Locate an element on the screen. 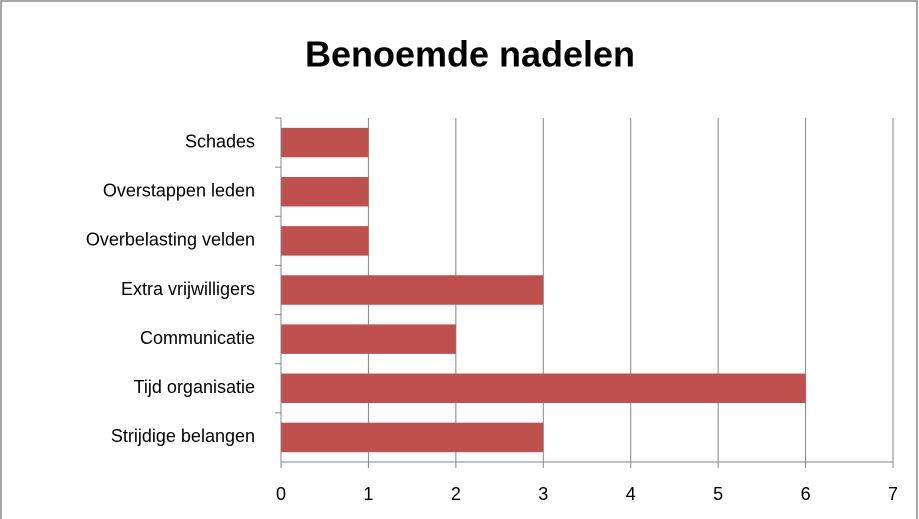  x-tick-label: 6 is located at coordinates (806, 494).